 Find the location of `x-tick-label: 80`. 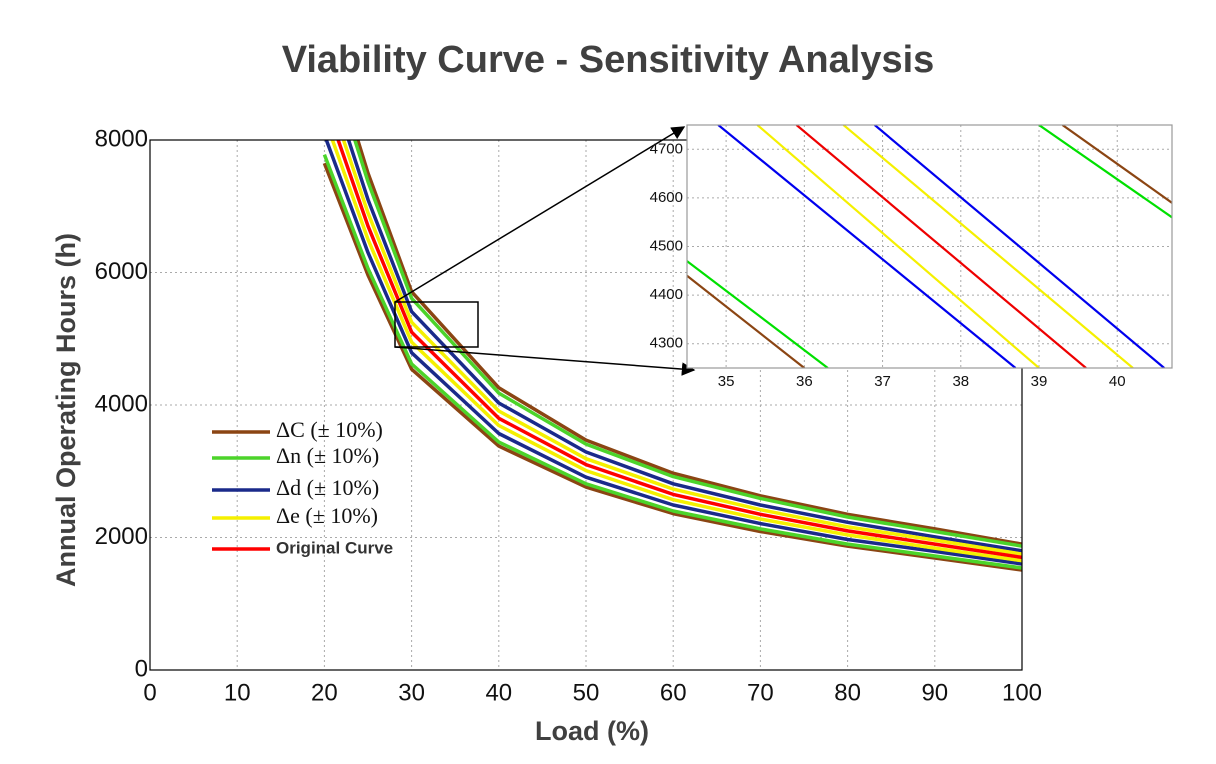

x-tick-label: 80 is located at coordinates (847, 692).